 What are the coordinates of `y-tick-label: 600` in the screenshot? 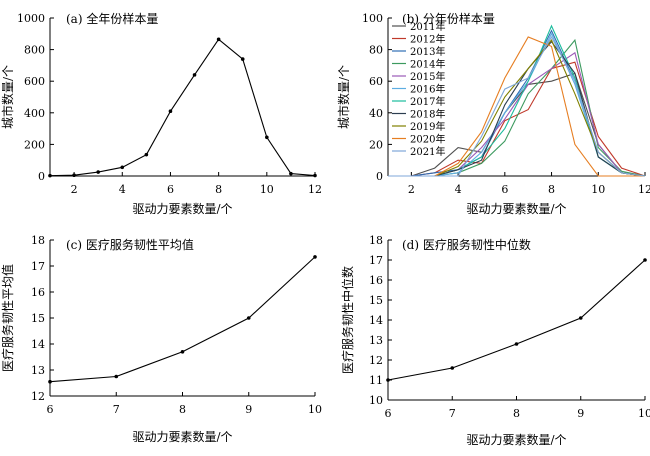 It's located at (34, 81).